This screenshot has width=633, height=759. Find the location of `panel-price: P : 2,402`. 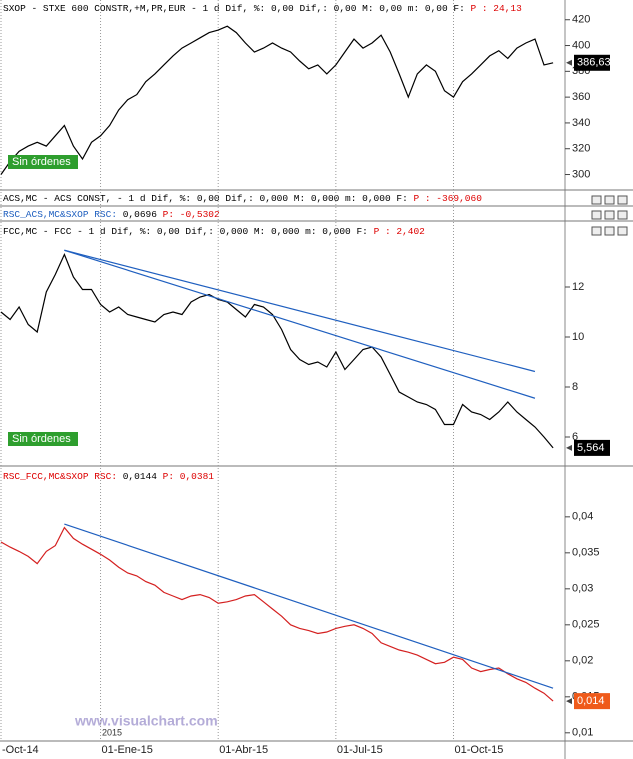

panel-price: P : 2,402 is located at coordinates (400, 231).